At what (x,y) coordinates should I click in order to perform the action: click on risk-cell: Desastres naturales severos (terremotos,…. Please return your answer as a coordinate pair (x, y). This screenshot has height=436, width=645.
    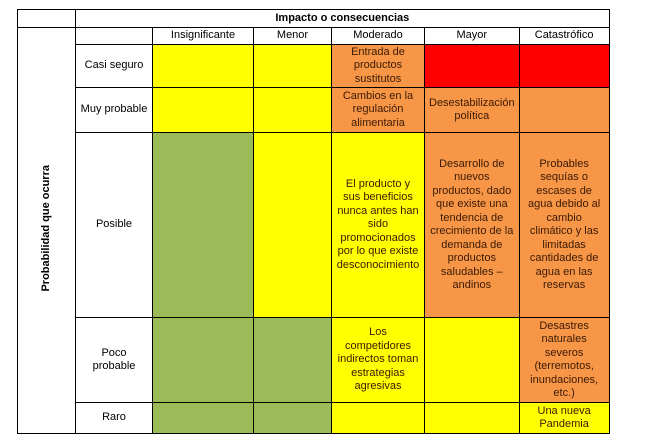
    Looking at the image, I should click on (564, 360).